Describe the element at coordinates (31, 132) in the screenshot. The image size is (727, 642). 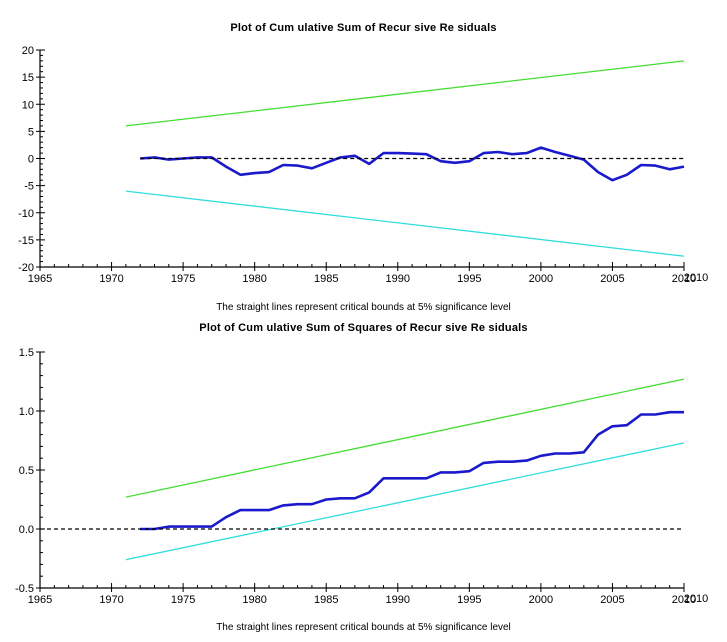
I see `chart1-y-tick-label: 5` at that location.